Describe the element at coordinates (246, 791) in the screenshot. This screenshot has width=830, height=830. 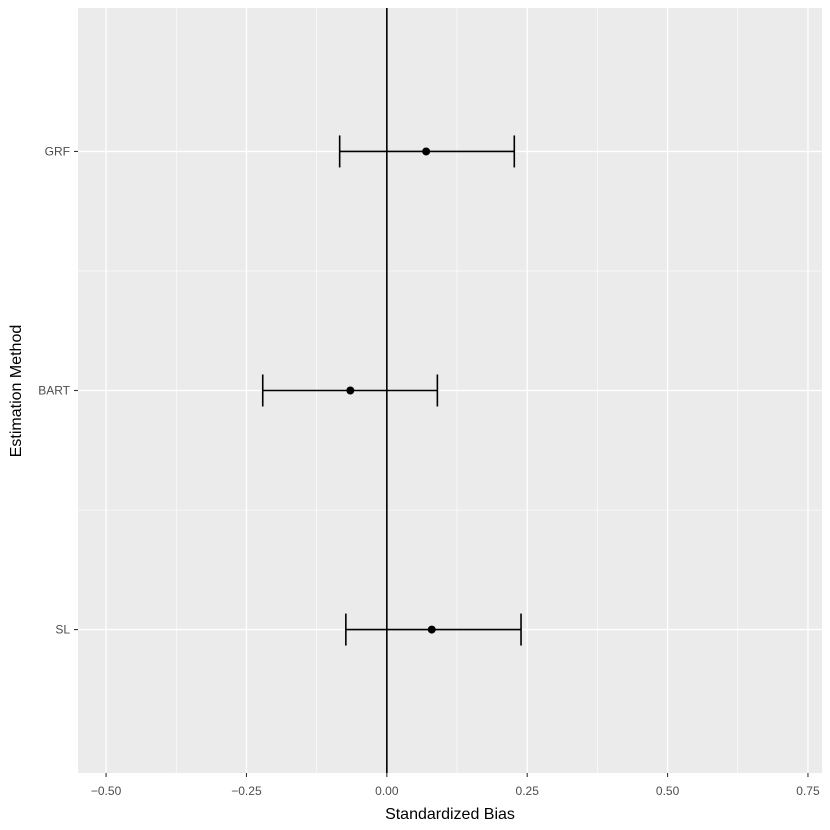
I see `x-tick-label: −0.25` at that location.